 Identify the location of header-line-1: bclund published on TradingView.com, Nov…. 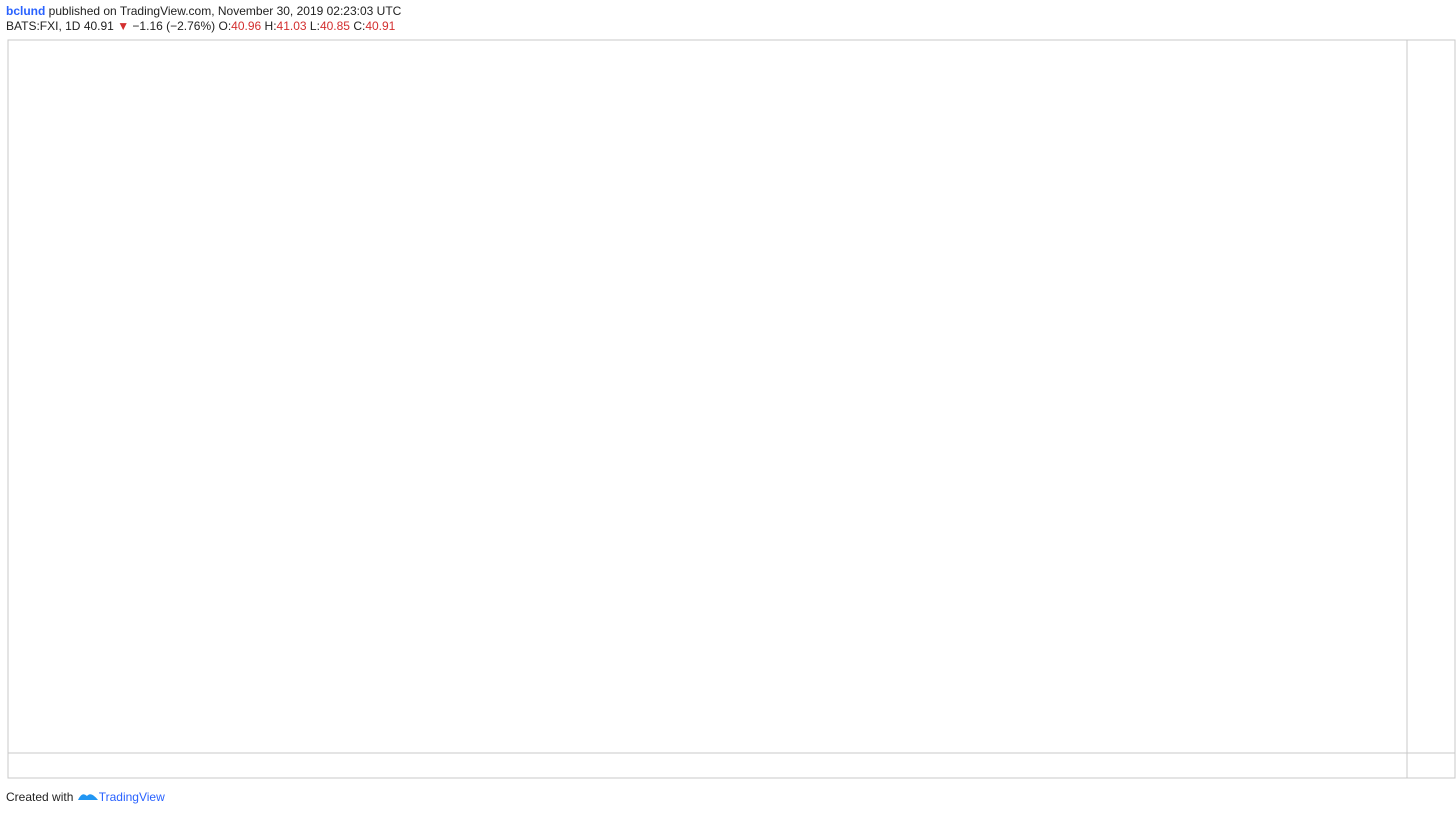
(203, 11).